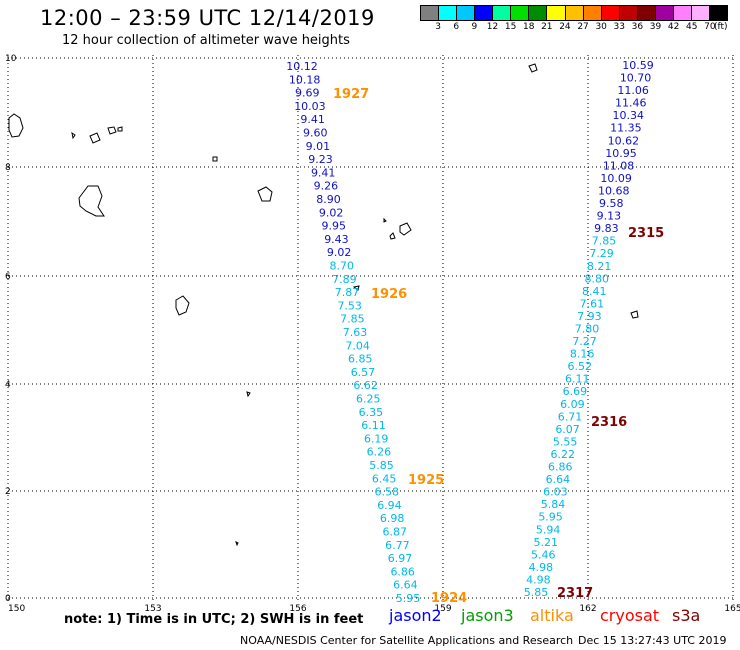 This screenshot has width=740, height=650. What do you see at coordinates (363, 372) in the screenshot?
I see `wave-height-label: 6.57` at bounding box center [363, 372].